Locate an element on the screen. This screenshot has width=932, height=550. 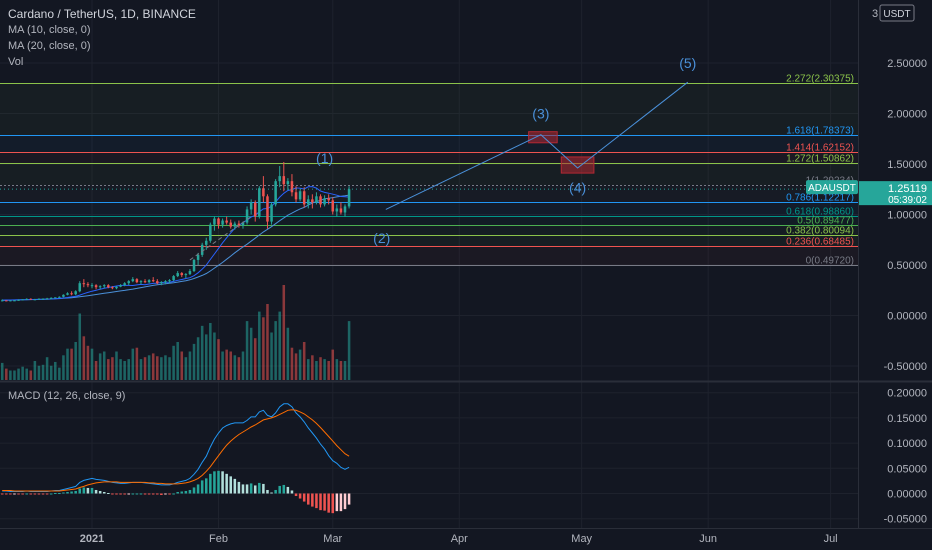
price-axis-tick: 0.50000 is located at coordinates (907, 266).